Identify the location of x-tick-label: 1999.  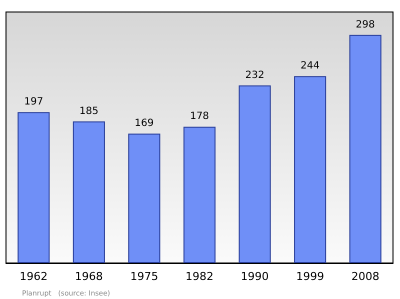
(310, 276).